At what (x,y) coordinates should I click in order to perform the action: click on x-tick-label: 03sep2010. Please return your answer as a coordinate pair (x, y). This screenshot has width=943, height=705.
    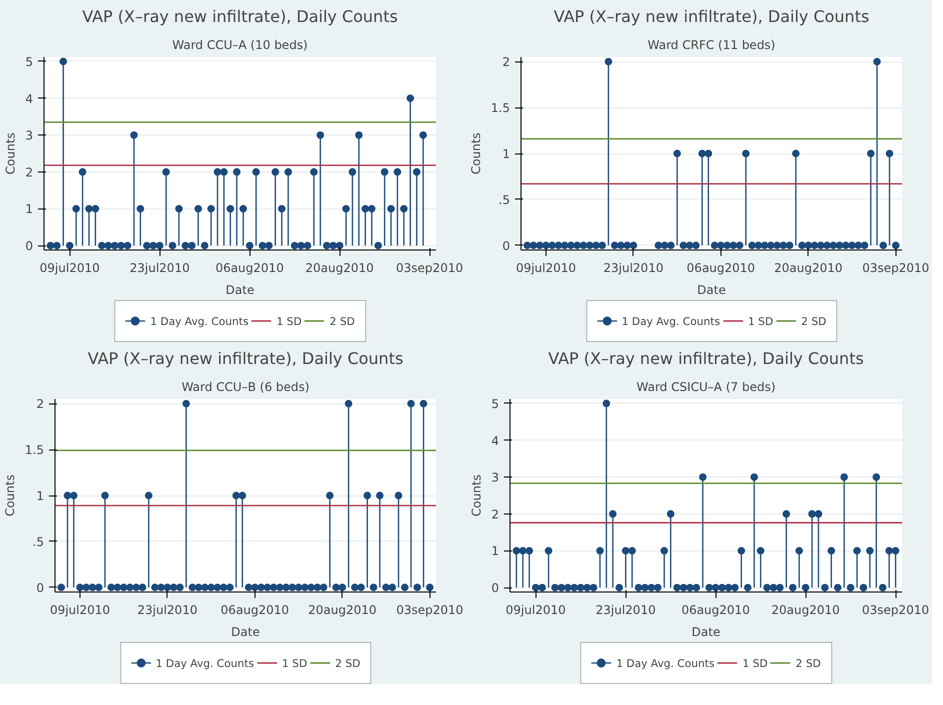
    Looking at the image, I should click on (896, 610).